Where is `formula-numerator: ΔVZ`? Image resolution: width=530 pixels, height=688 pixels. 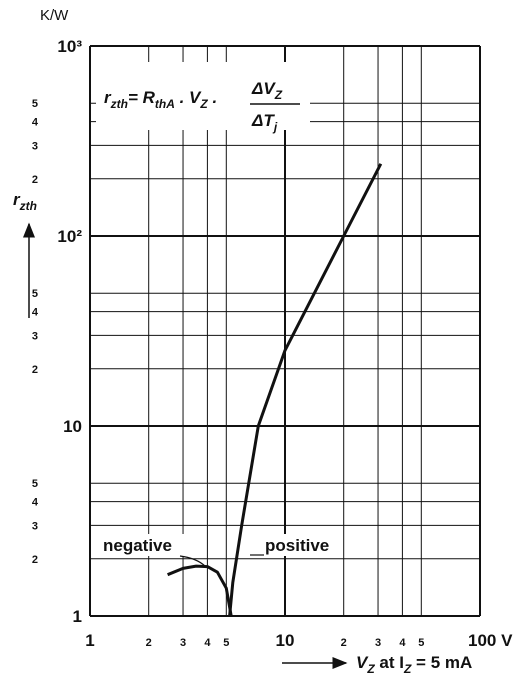 formula-numerator: ΔVZ is located at coordinates (267, 90).